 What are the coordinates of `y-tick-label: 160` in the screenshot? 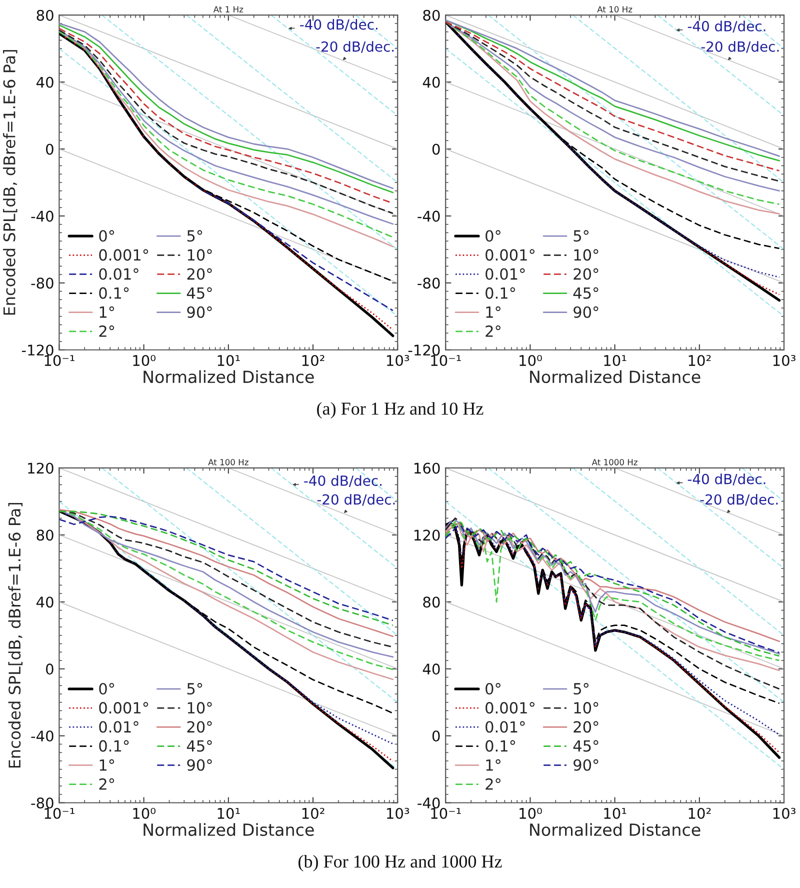 It's located at (427, 468).